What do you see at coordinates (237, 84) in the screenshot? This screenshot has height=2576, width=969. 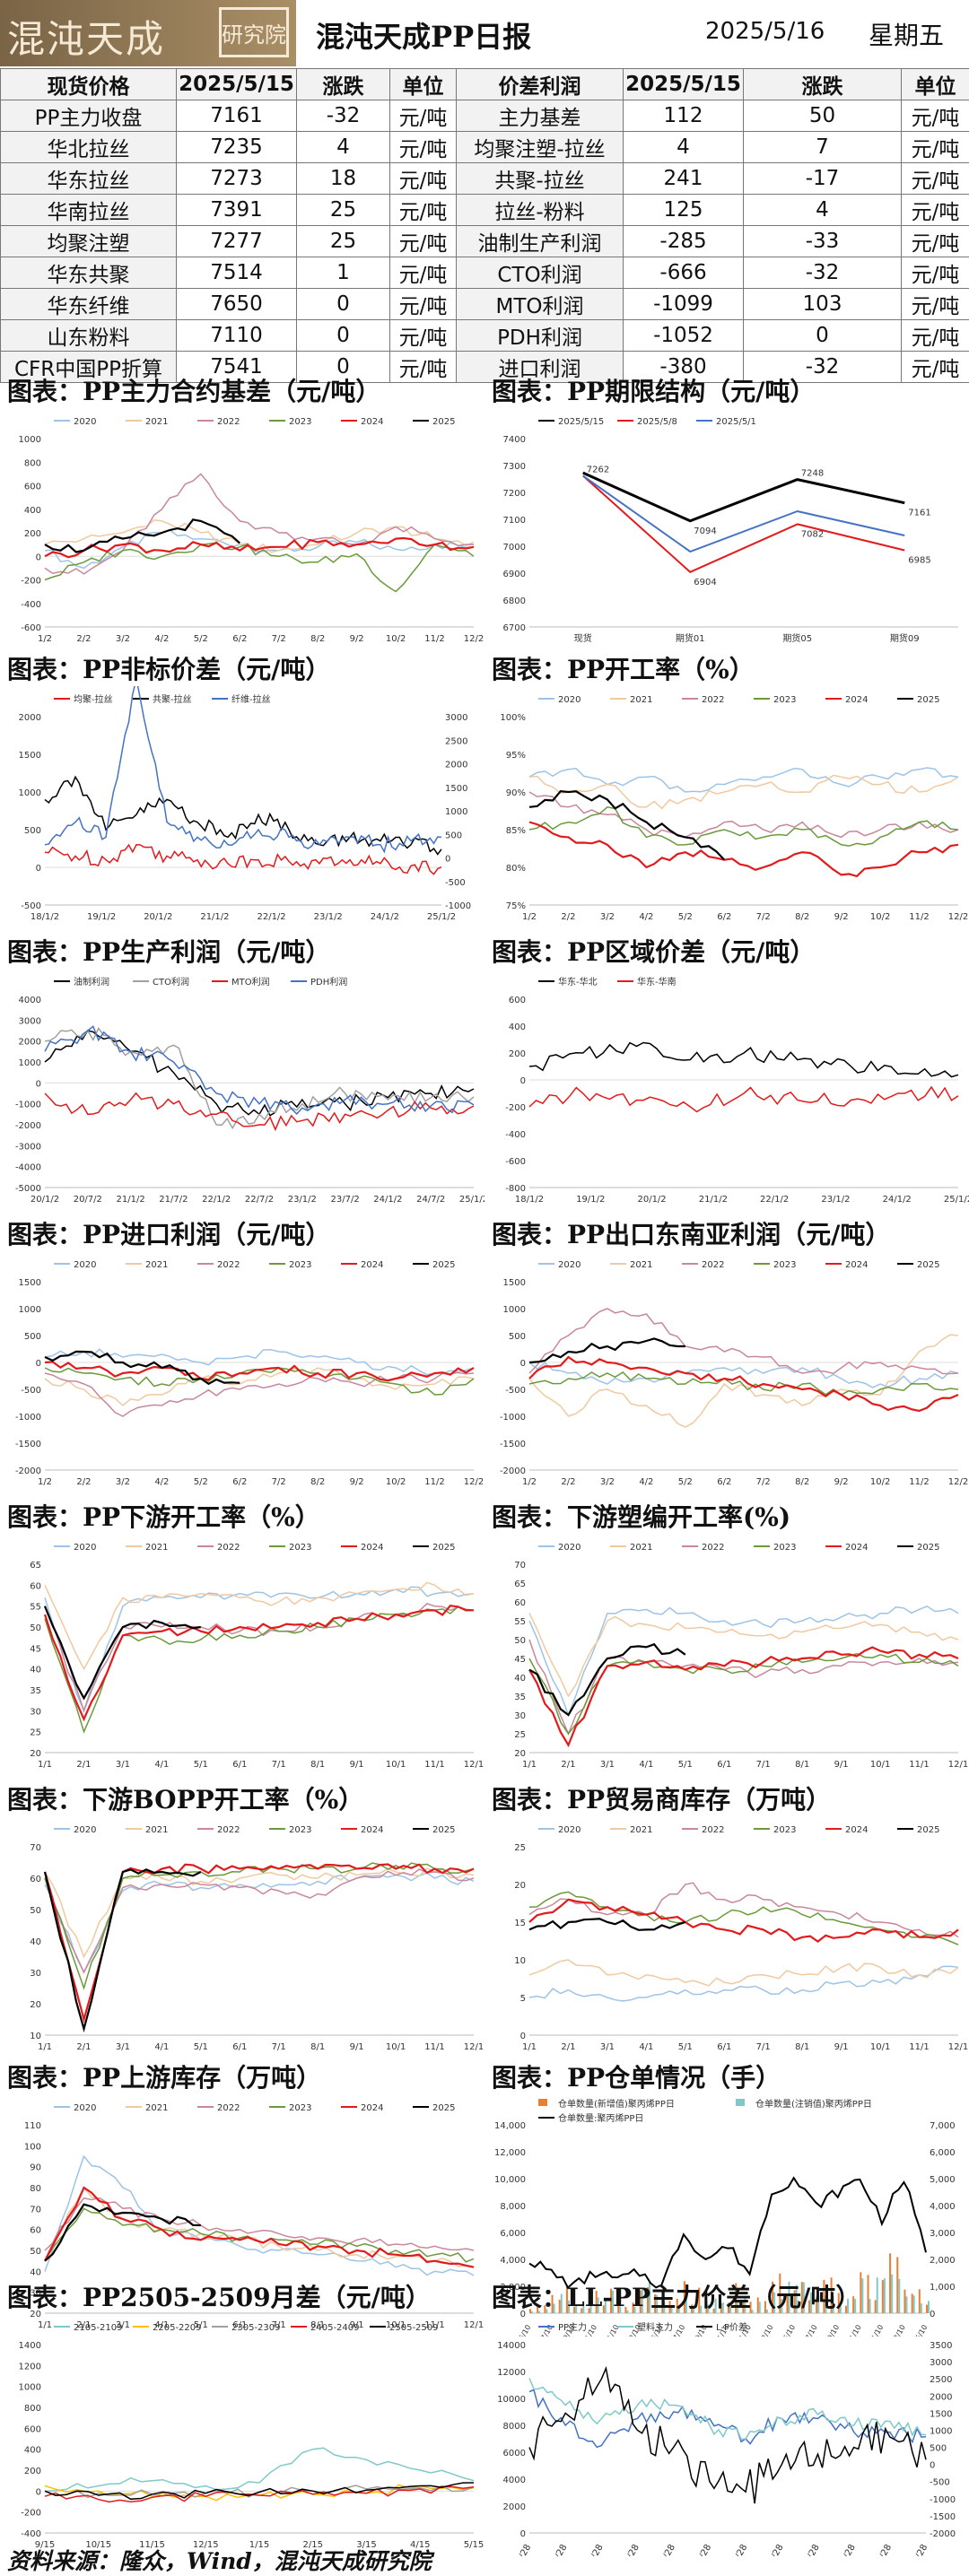 I see `table-header-cell: 2025/5/15` at bounding box center [237, 84].